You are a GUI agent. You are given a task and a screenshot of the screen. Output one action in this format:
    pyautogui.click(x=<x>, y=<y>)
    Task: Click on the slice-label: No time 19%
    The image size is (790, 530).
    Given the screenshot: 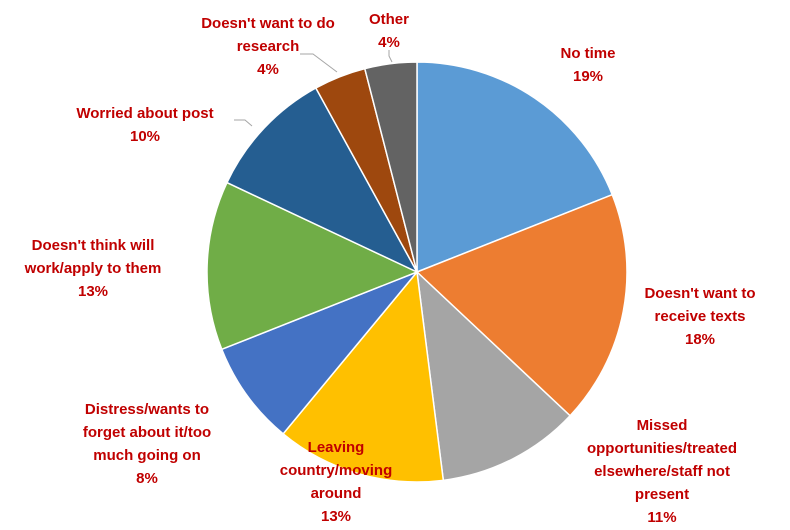 What is the action you would take?
    pyautogui.click(x=587, y=65)
    